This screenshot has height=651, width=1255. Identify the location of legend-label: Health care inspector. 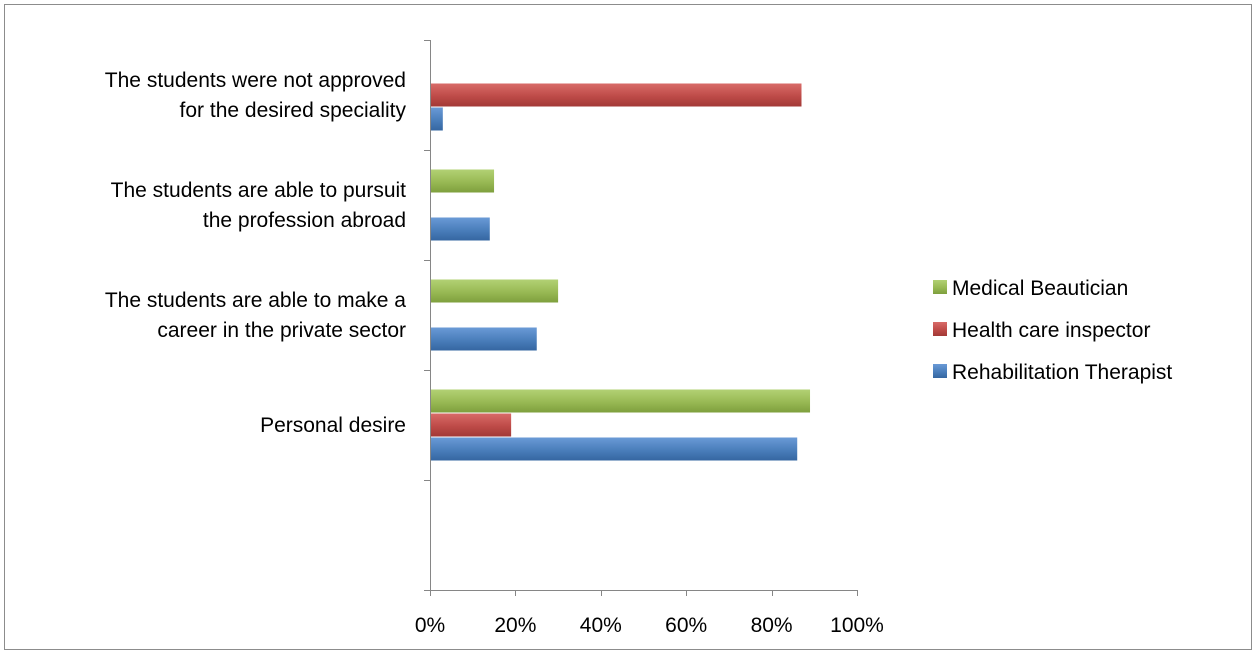
(1051, 330).